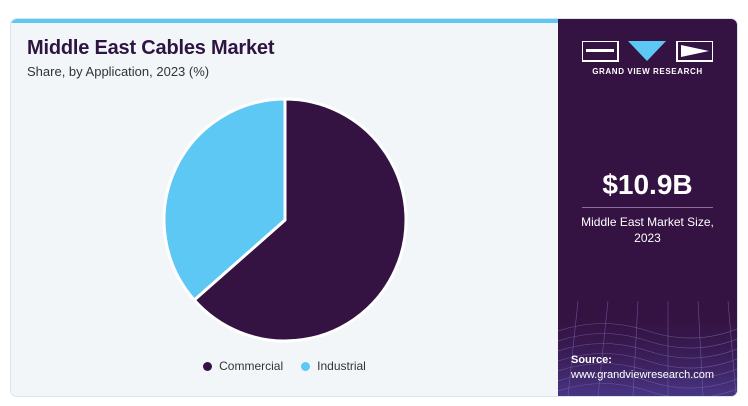 This screenshot has height=406, width=748. I want to click on brand-name: GRAND VIEW RESEARCH, so click(647, 71).